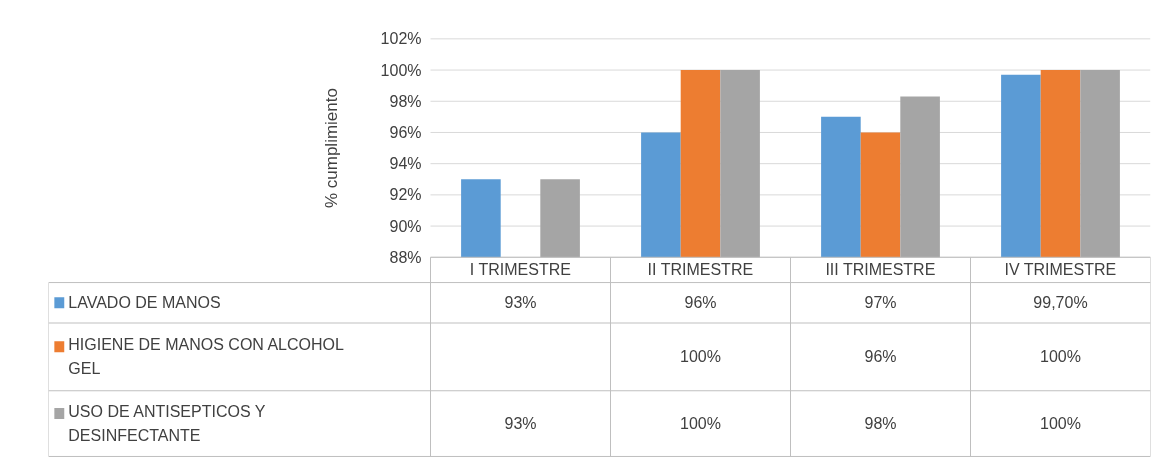  What do you see at coordinates (167, 424) in the screenshot?
I see `legend-label: USO DE ANTISEPTICOS Y DESINFECTANTE` at bounding box center [167, 424].